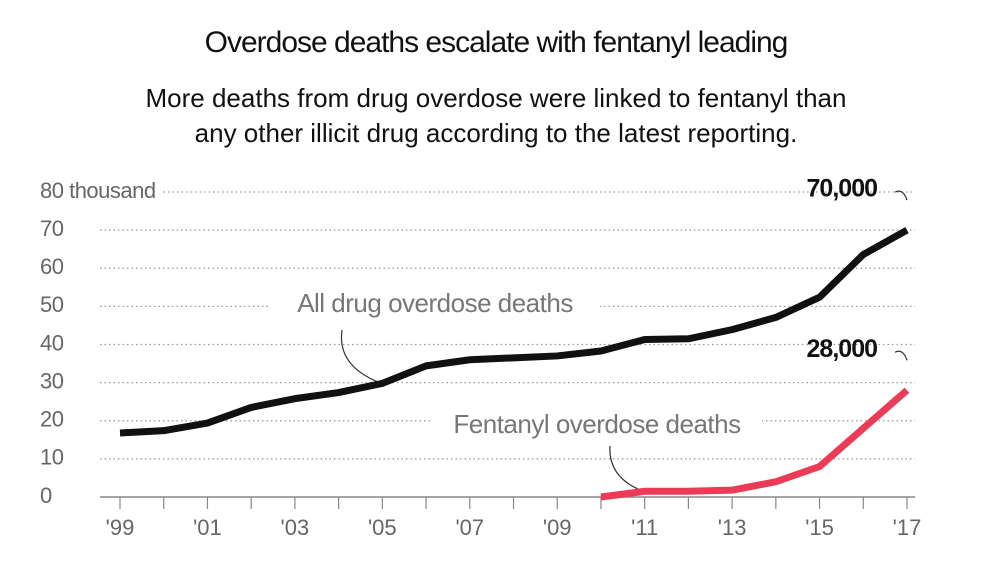 The height and width of the screenshot is (580, 992). I want to click on y-tick-label: 10, so click(52, 457).